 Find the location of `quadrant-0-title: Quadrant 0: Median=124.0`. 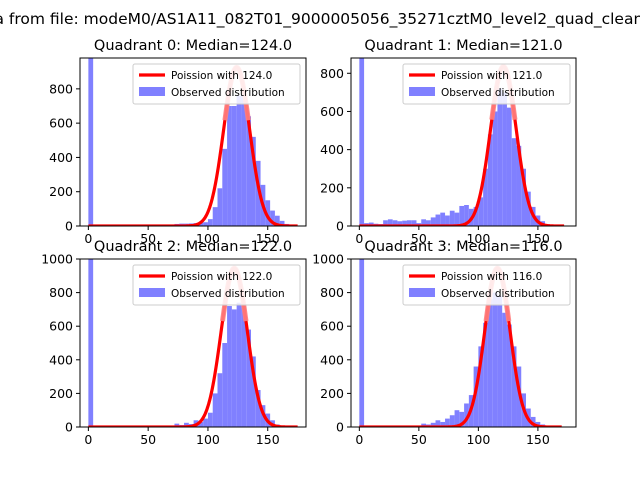

quadrant-0-title: Quadrant 0: Median=124.0 is located at coordinates (193, 46).